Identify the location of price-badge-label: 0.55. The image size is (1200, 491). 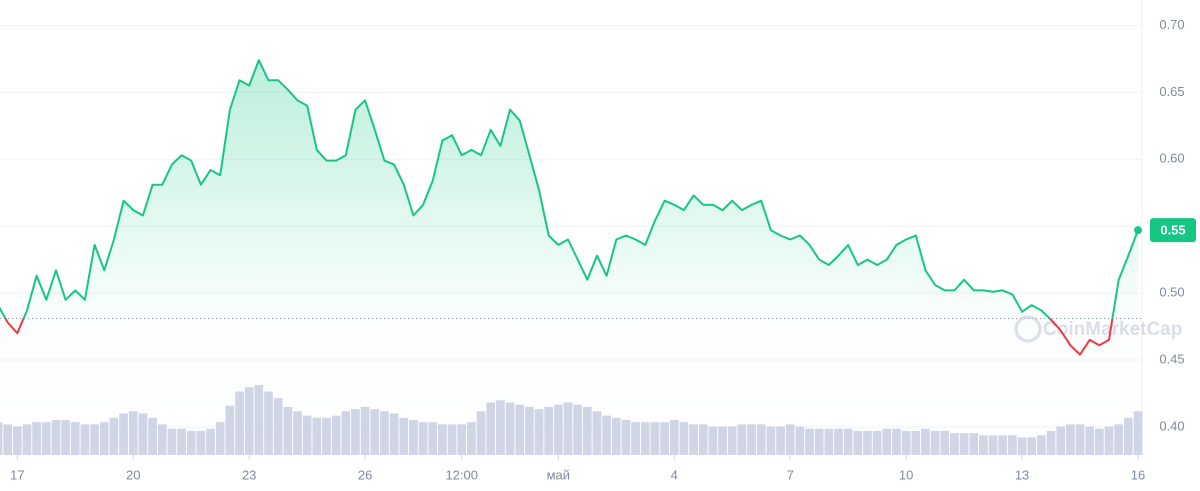
(1172, 230).